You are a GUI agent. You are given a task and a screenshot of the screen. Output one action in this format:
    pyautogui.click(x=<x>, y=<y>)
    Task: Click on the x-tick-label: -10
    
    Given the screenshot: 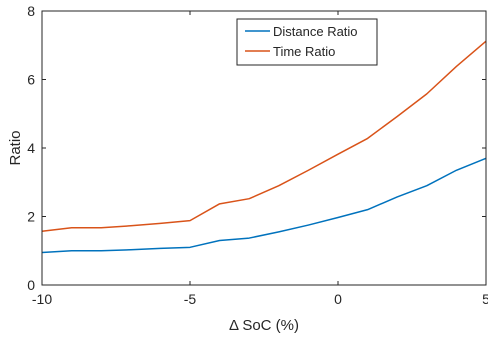 What is the action you would take?
    pyautogui.click(x=42, y=299)
    